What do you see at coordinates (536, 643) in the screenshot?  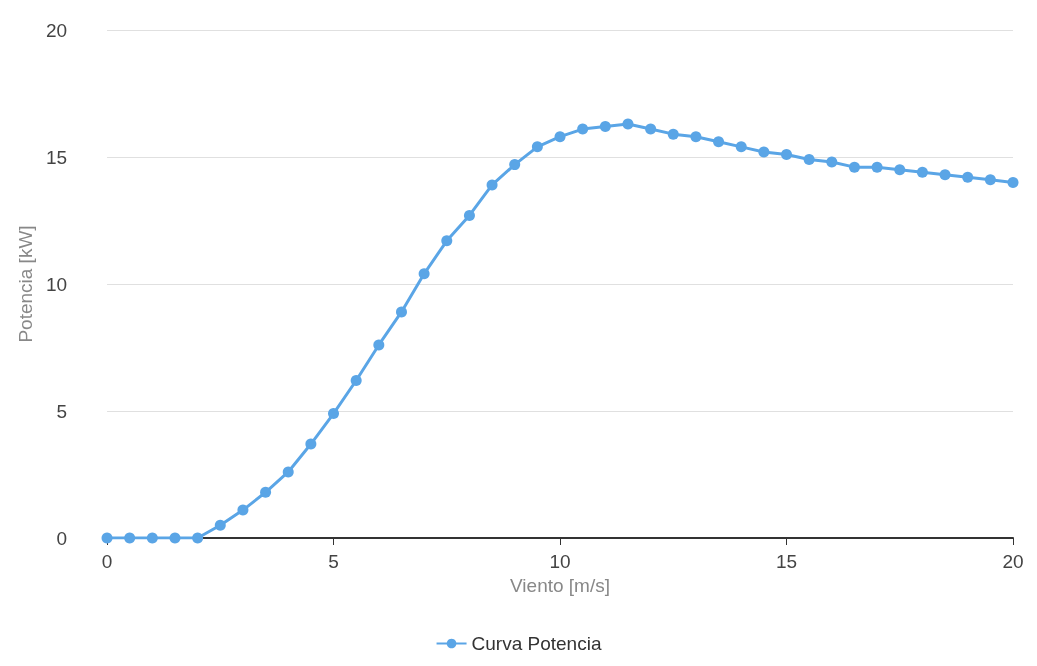 I see `legend-label: Curva Potencia` at bounding box center [536, 643].